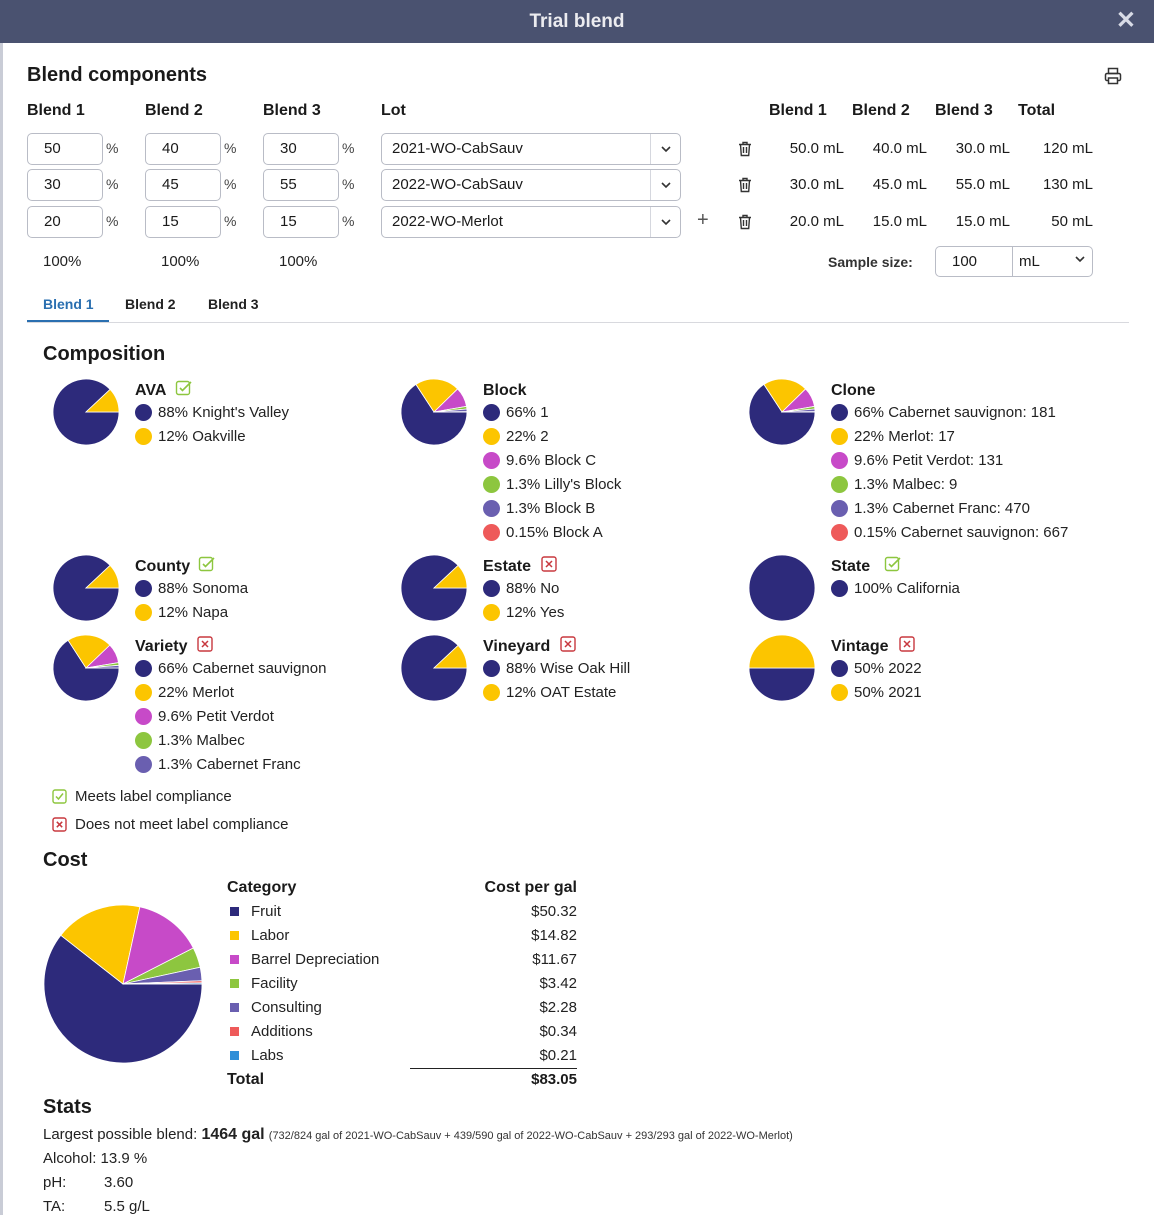  Describe the element at coordinates (183, 388) in the screenshot. I see `compliant-check-icon` at that location.